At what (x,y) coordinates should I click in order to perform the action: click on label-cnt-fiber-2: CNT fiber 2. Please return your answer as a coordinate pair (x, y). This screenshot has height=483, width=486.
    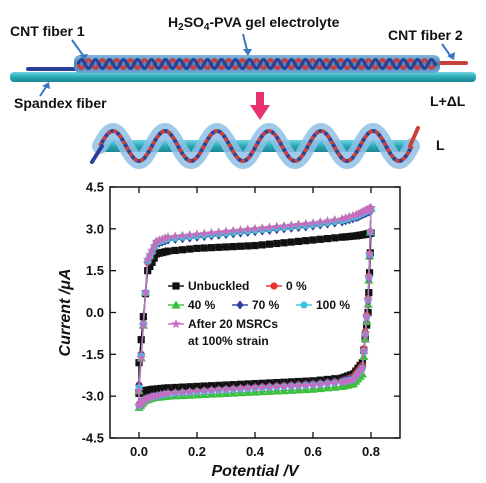
    Looking at the image, I should click on (425, 35).